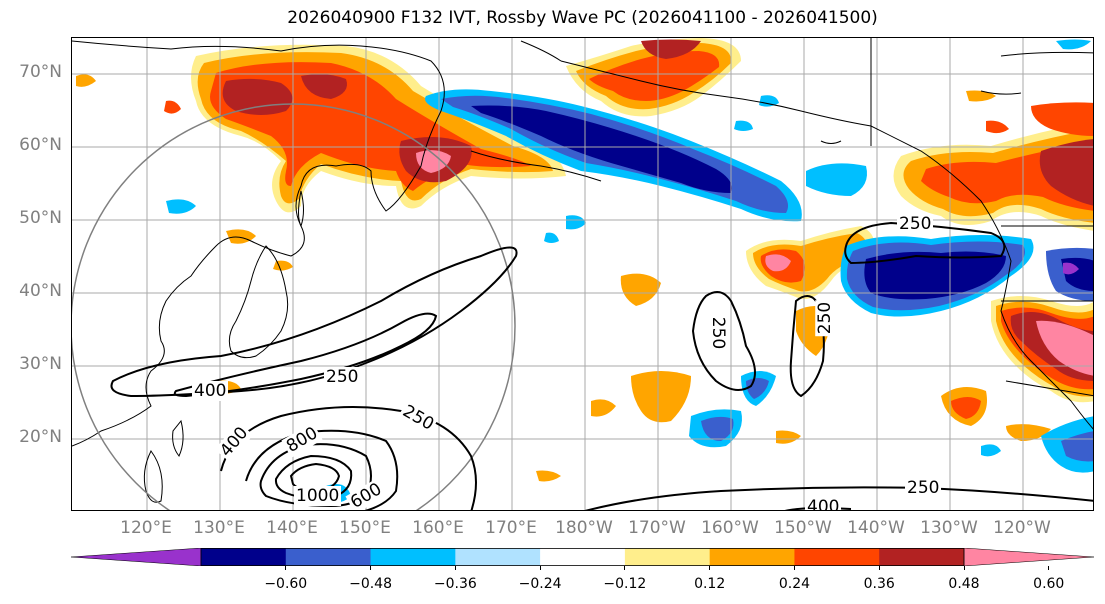 This screenshot has height=604, width=1105. Describe the element at coordinates (730, 528) in the screenshot. I see `lon-label: 160°W` at that location.